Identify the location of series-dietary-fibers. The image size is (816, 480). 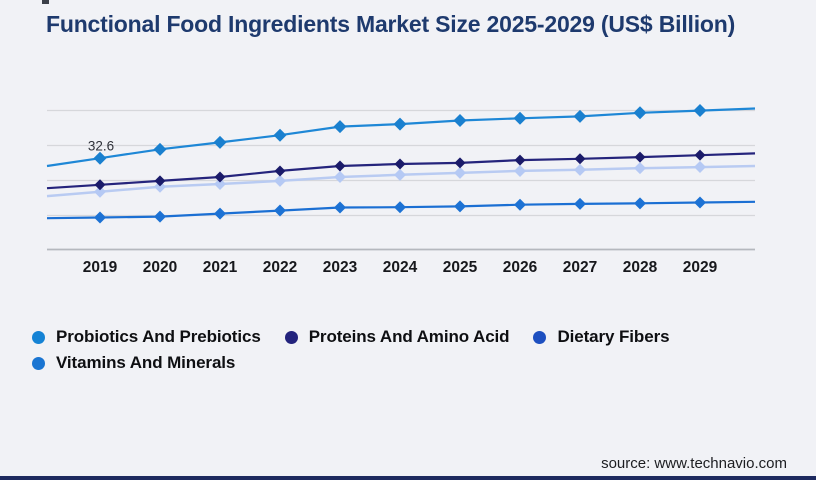
(401, 179).